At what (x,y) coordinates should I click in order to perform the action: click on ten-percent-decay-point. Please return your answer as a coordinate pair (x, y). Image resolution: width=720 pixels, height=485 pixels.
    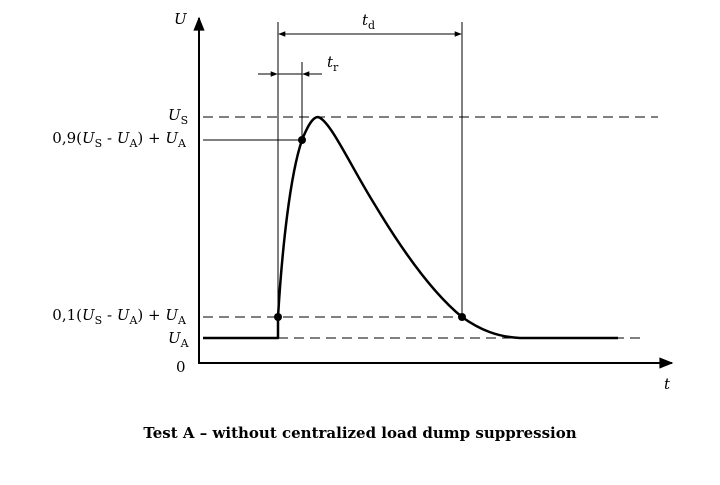
    Looking at the image, I should click on (462, 317).